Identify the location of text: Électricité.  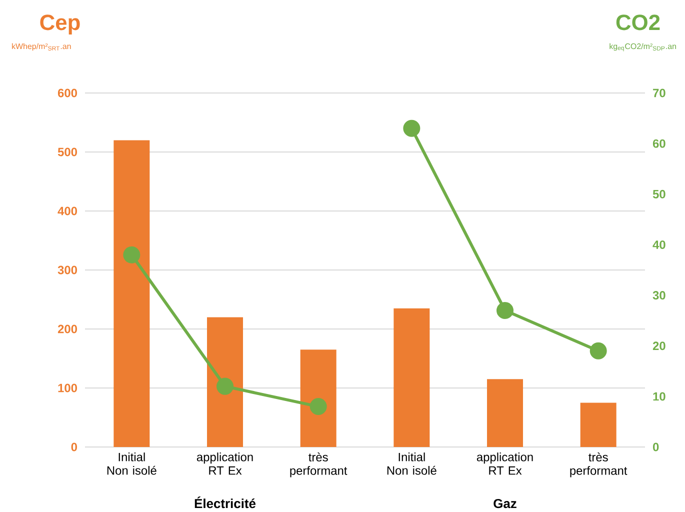
(225, 502).